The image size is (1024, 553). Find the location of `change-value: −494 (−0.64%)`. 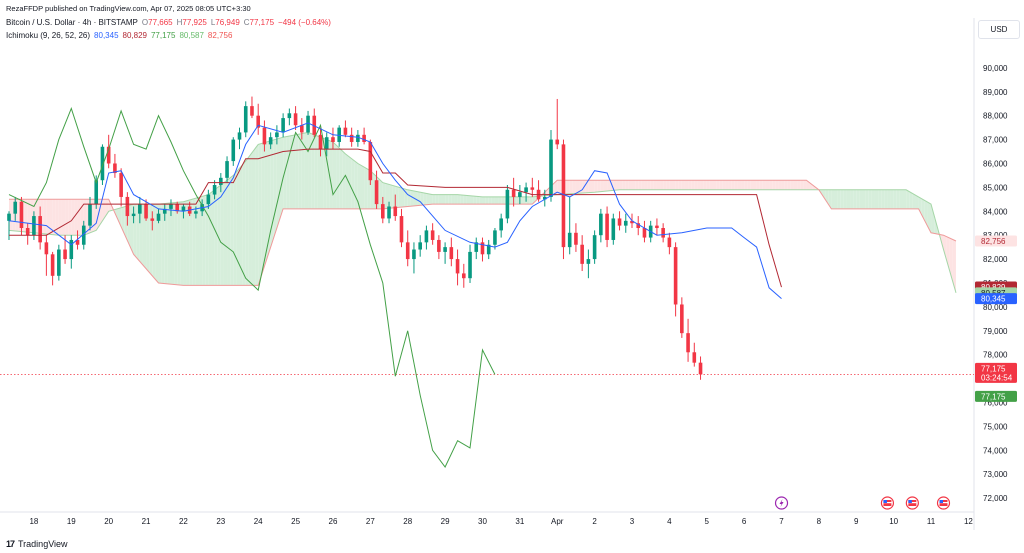

change-value: −494 (−0.64%) is located at coordinates (304, 22).